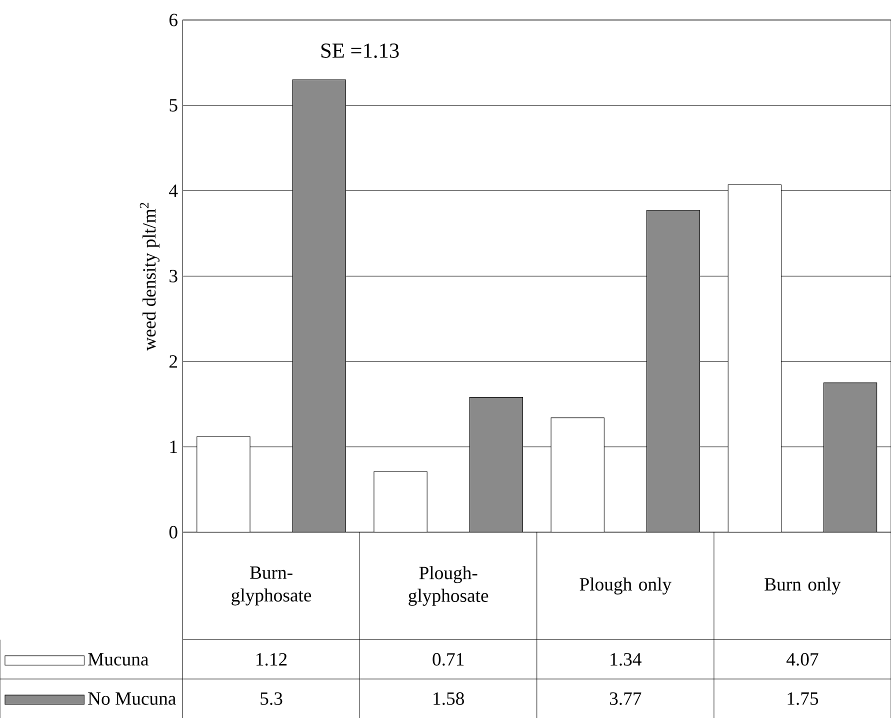  Describe the element at coordinates (173, 446) in the screenshot. I see `y-tick-label: 1` at that location.